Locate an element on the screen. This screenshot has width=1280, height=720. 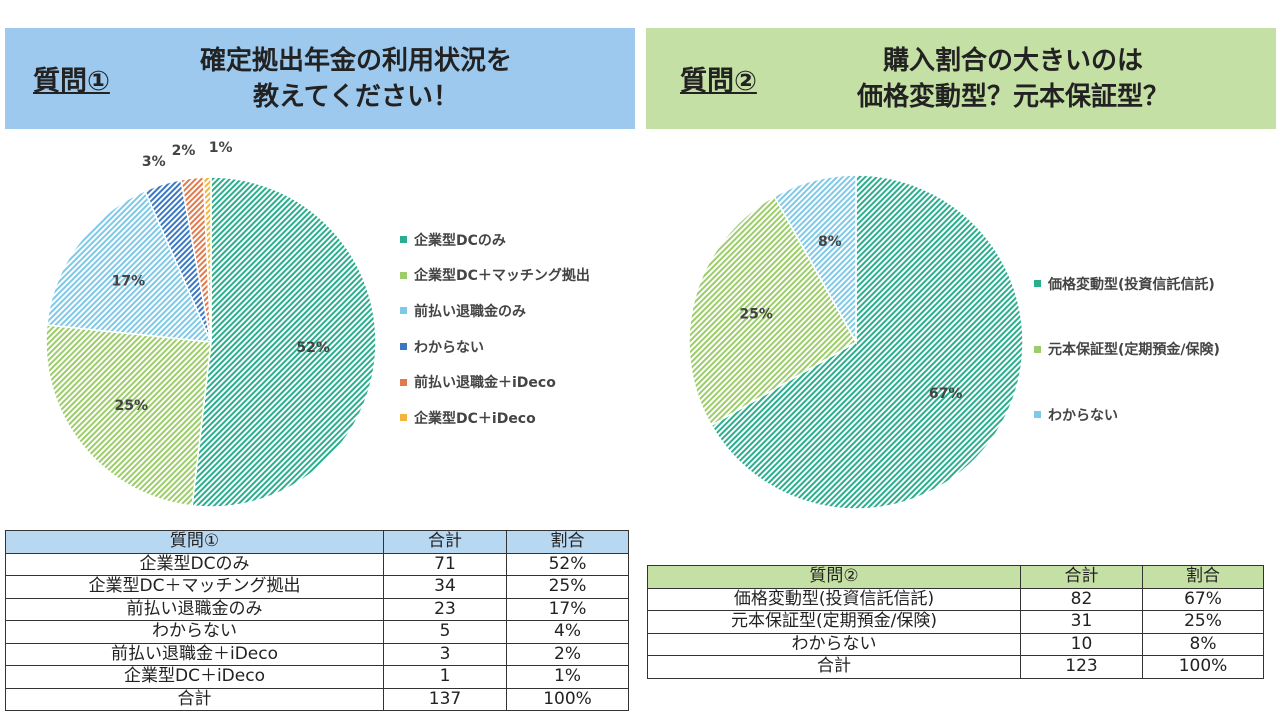
legend-item: 前払い退職金＋iDeco is located at coordinates (495, 382).